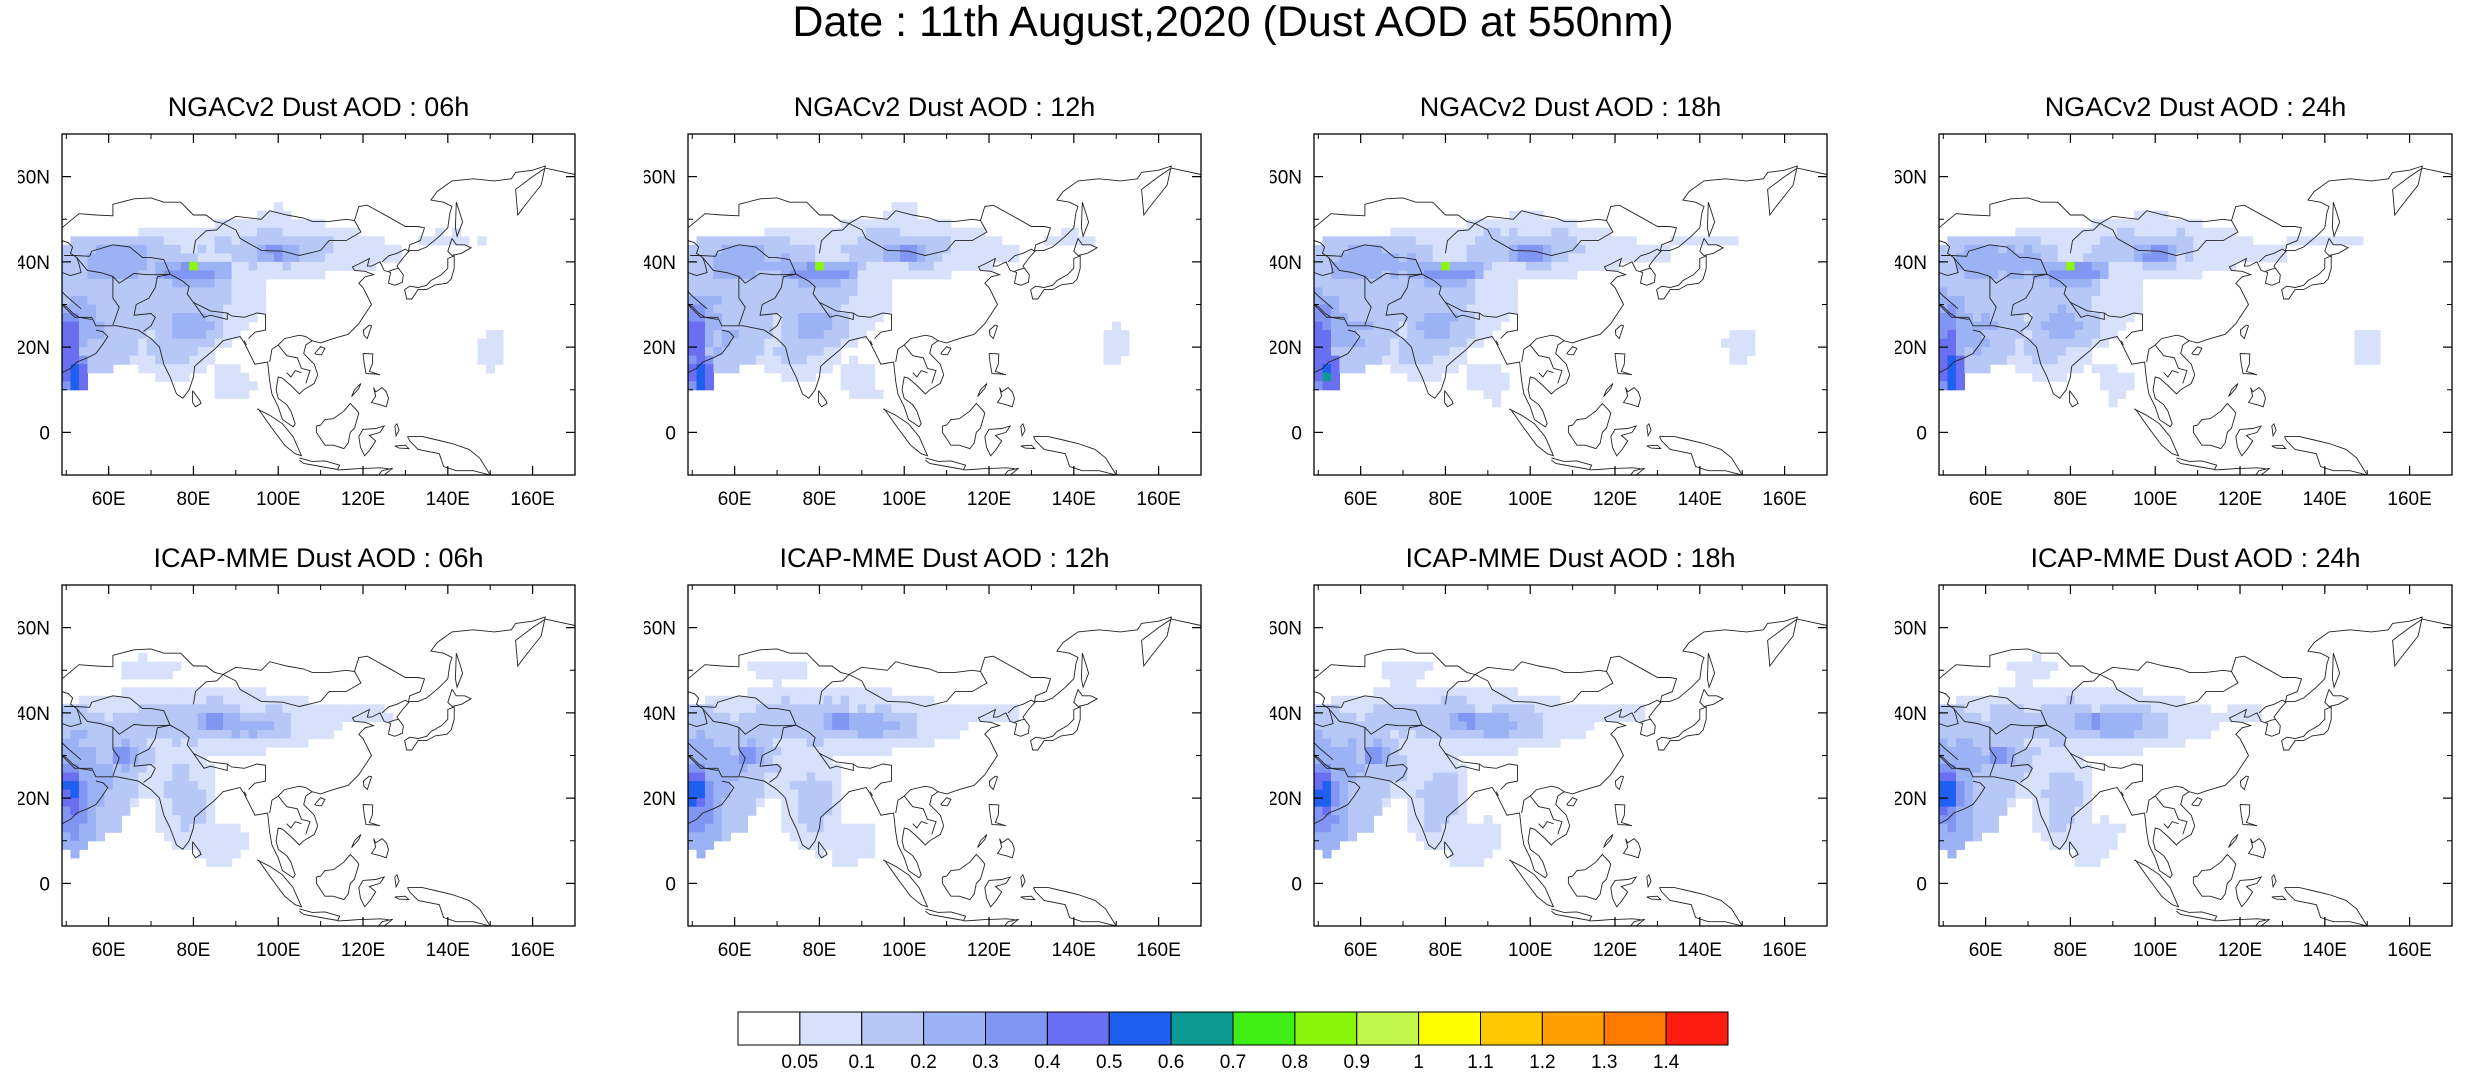 This screenshot has width=2466, height=1074. Describe the element at coordinates (1911, 348) in the screenshot. I see `y-tick-label: 20N` at that location.